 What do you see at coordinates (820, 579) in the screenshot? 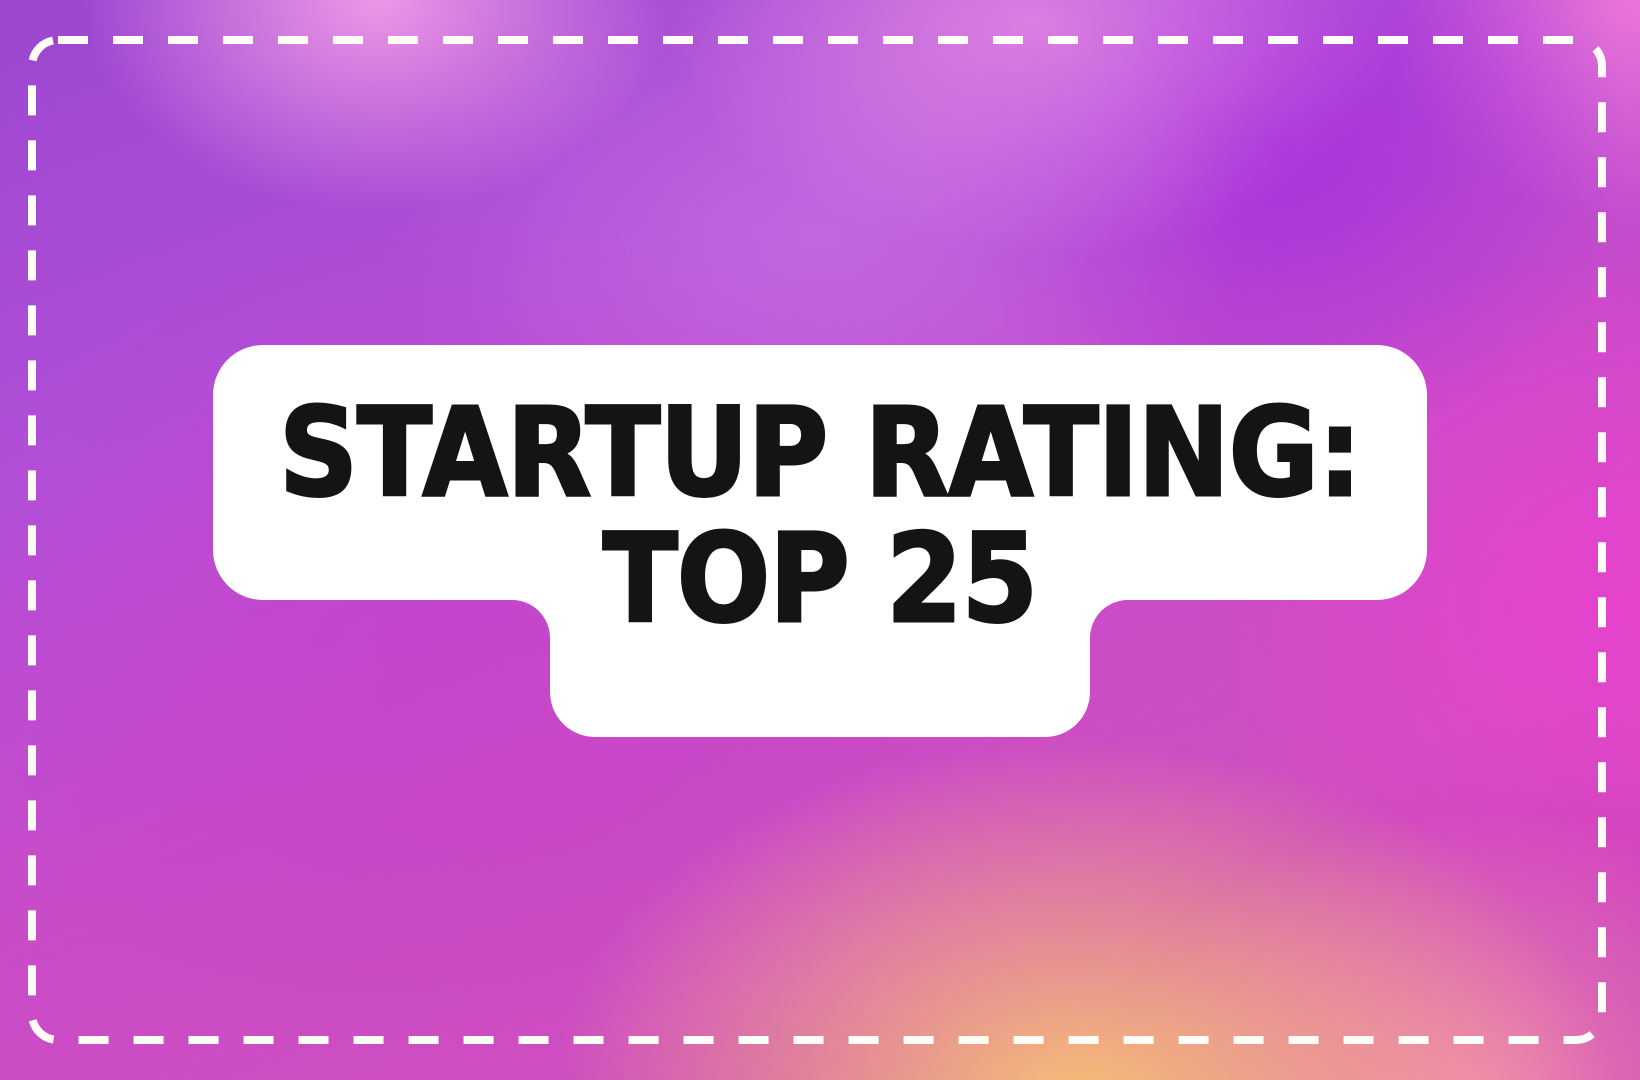
I see `title-line-2: TOP 25` at bounding box center [820, 579].